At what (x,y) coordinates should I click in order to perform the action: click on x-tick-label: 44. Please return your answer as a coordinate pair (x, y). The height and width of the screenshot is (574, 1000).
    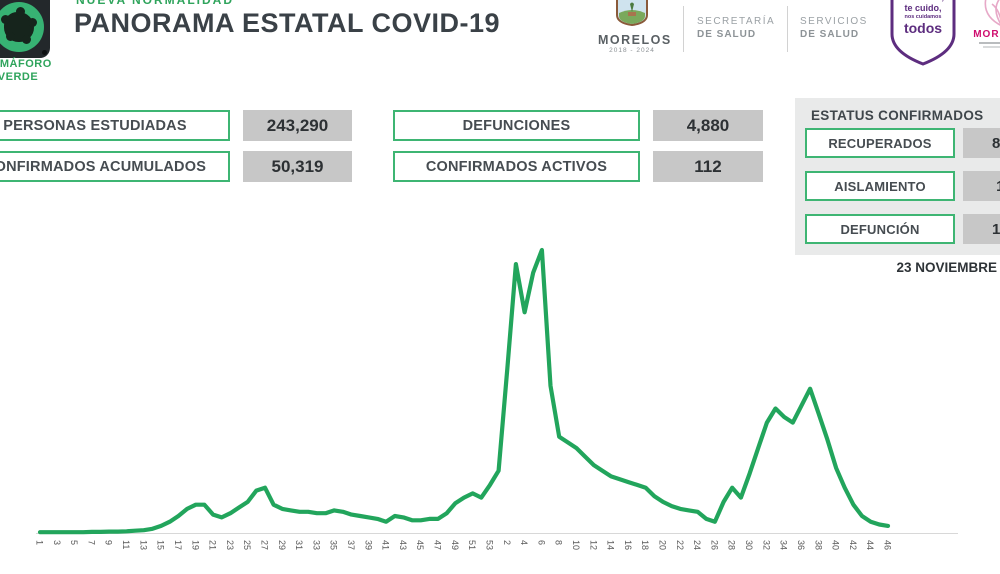
    Looking at the image, I should click on (870, 545).